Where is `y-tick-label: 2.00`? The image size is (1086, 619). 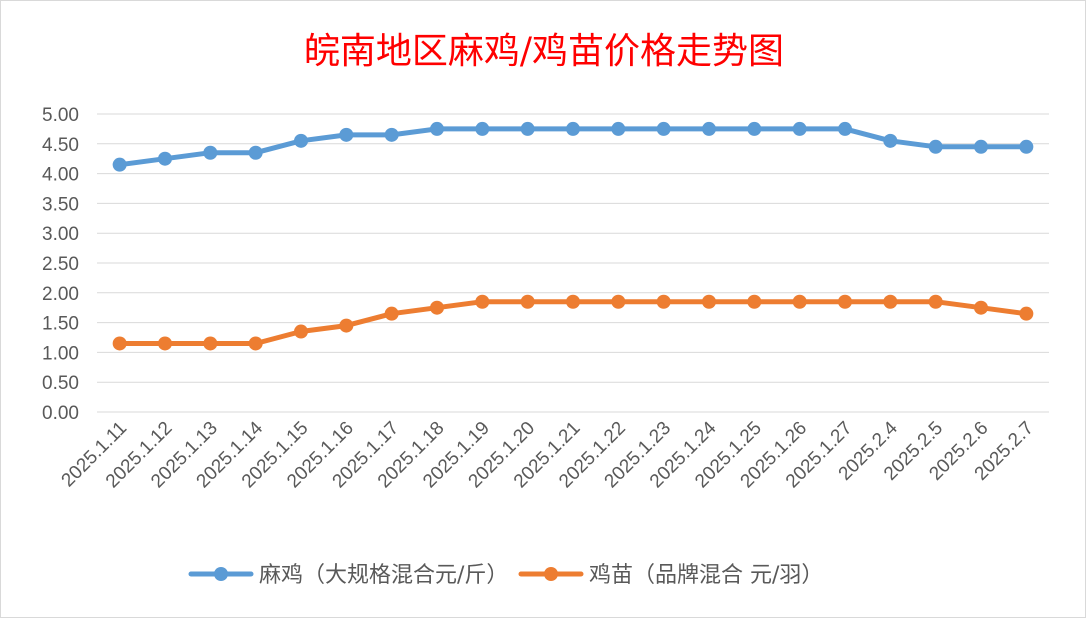
y-tick-label: 2.00 is located at coordinates (60, 294).